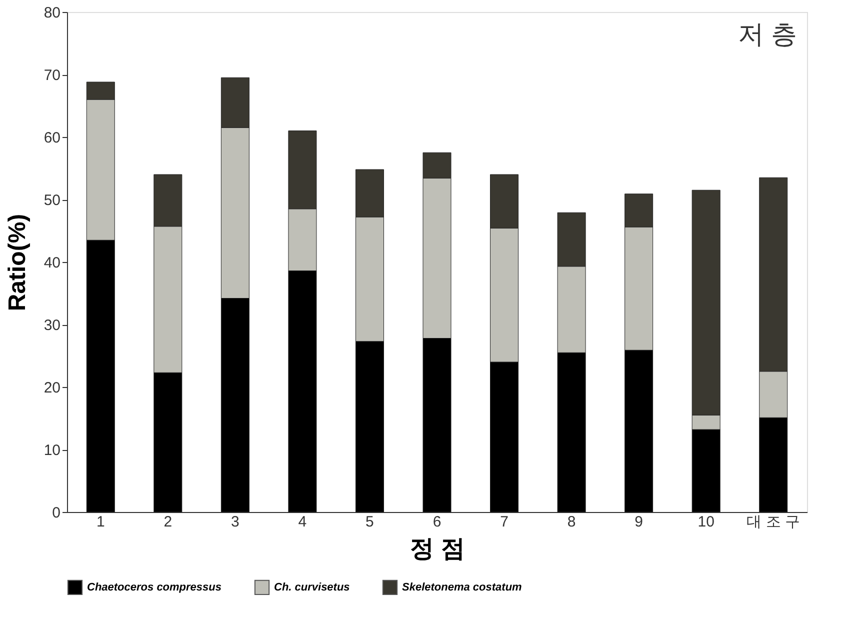 This screenshot has height=638, width=865. I want to click on x-axis-title: 정 점, so click(437, 549).